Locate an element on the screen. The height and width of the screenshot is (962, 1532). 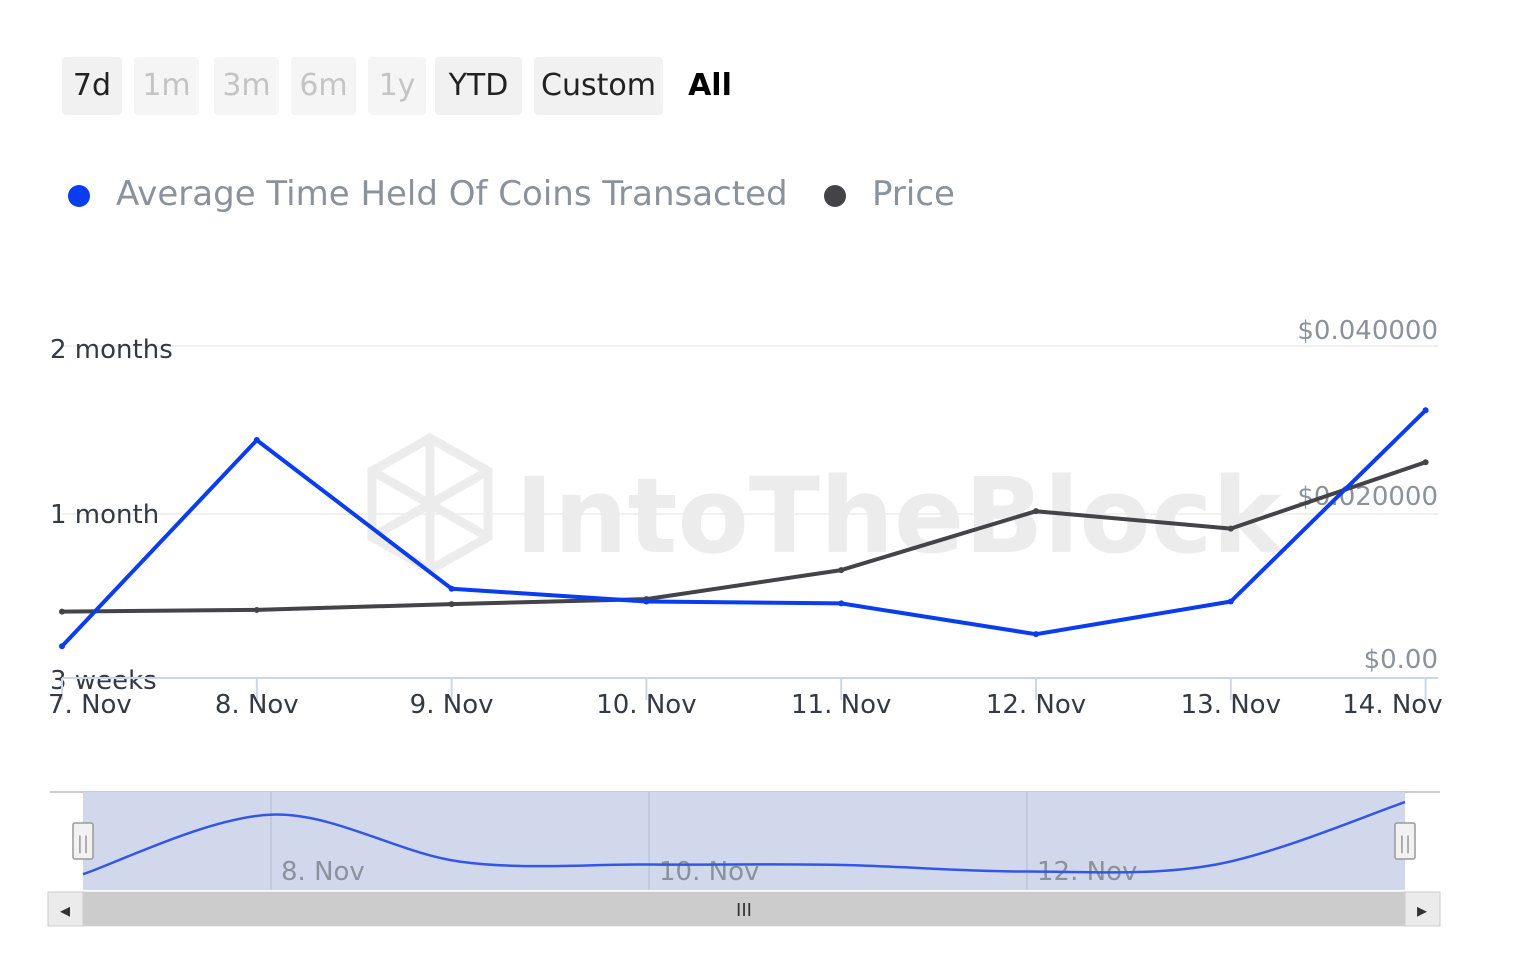
scrollbar-grip-icon: III is located at coordinates (744, 910).